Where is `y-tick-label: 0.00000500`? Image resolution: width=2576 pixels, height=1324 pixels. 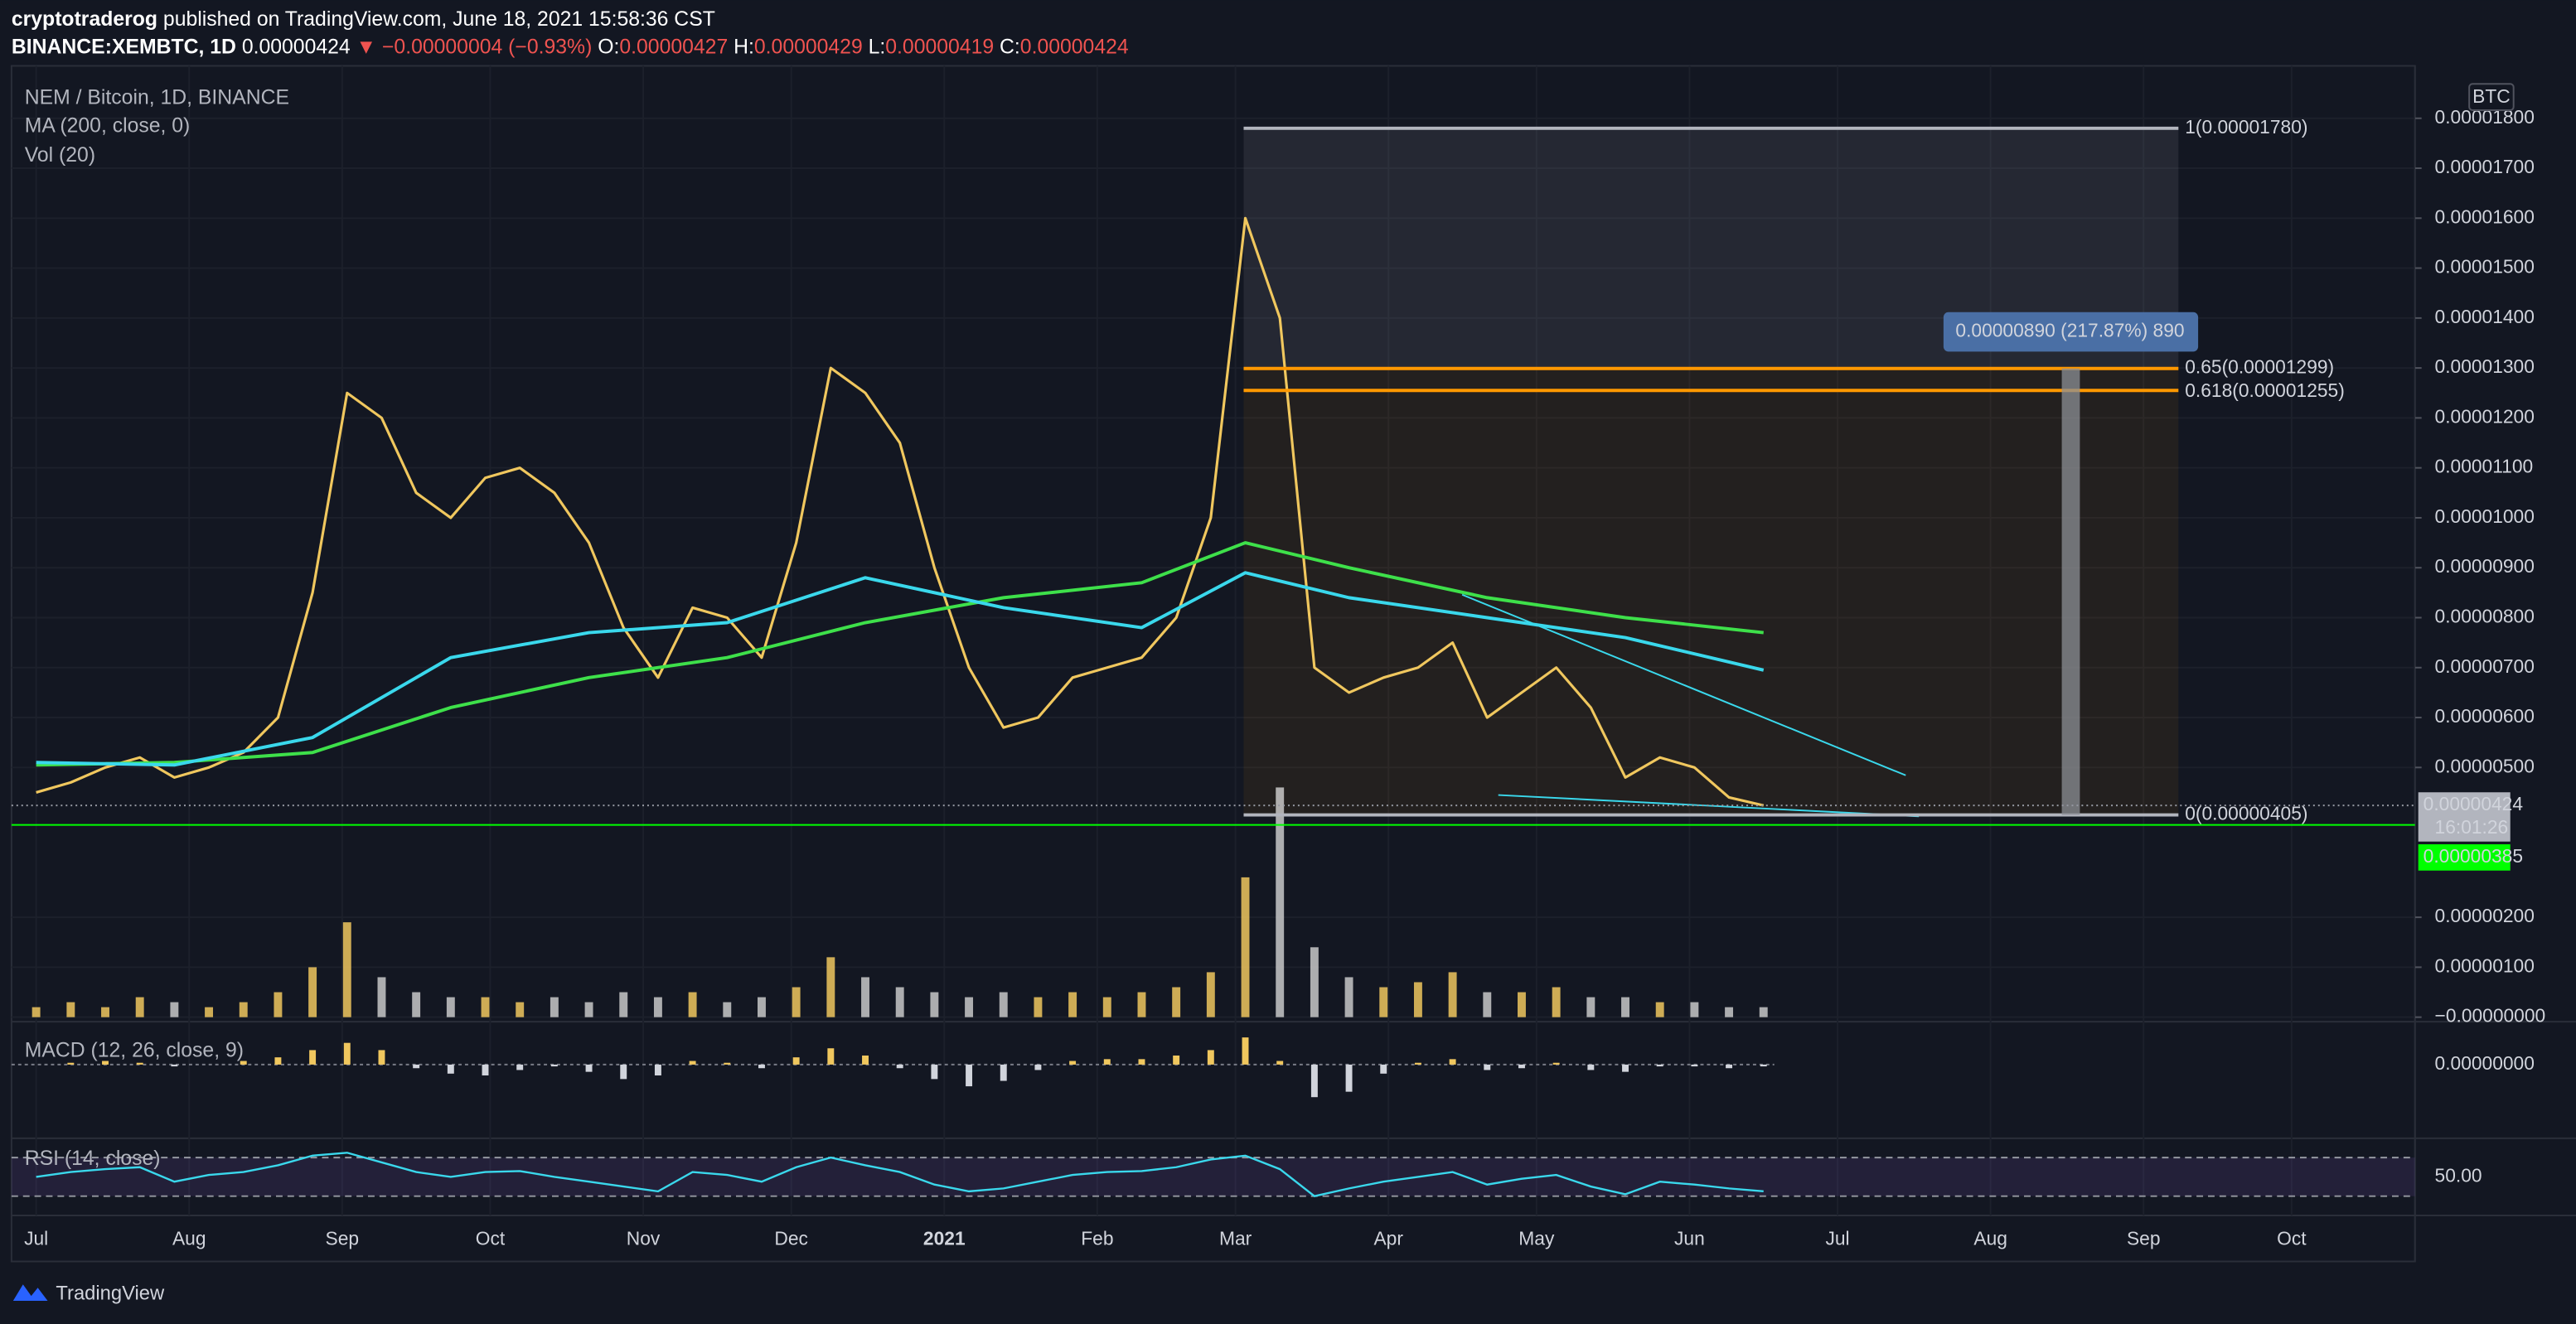 y-tick-label: 0.00000500 is located at coordinates (2485, 766).